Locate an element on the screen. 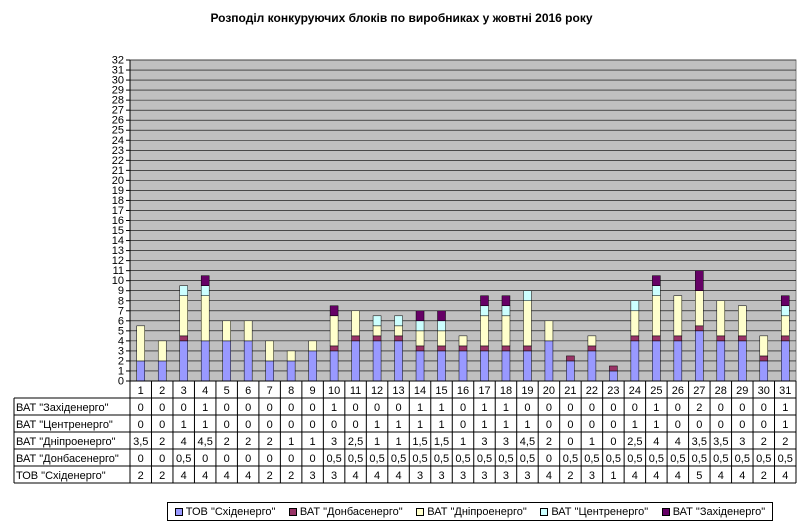 The image size is (803, 527). legend-item: ВАТ "Дніпроенерго" is located at coordinates (471, 512).